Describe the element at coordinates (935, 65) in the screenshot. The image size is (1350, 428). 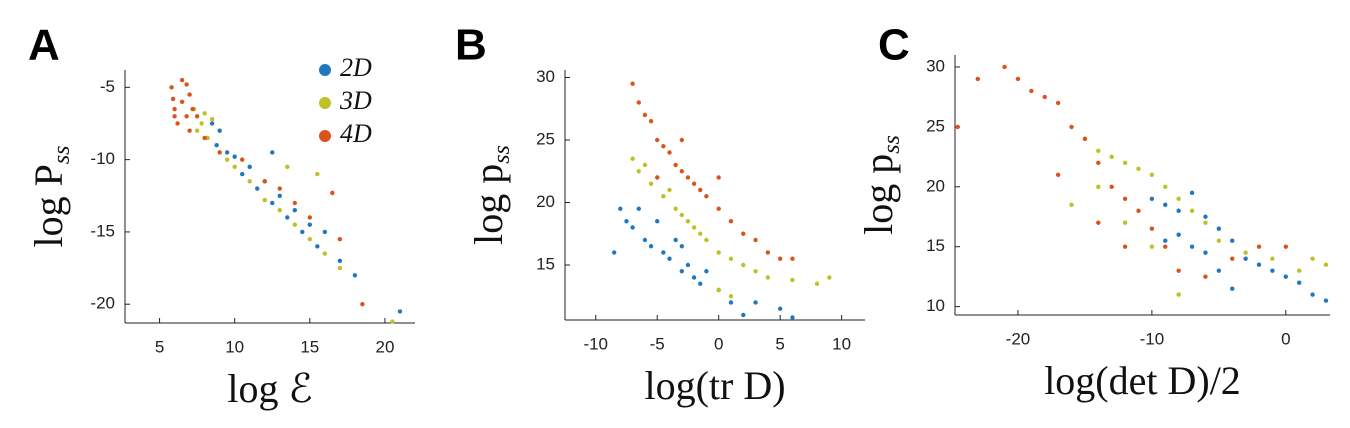
I see `y-tick-label: 30` at that location.